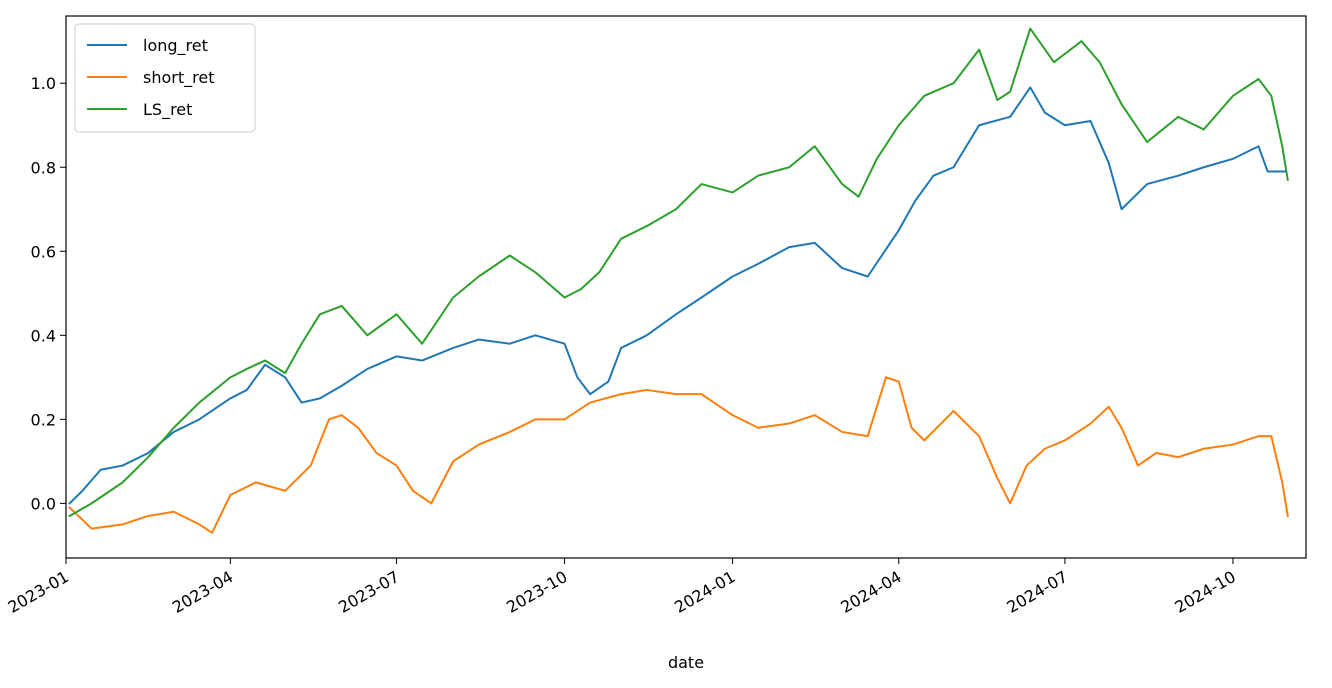  Describe the element at coordinates (536, 592) in the screenshot. I see `x-tick-label: 2023-10` at that location.